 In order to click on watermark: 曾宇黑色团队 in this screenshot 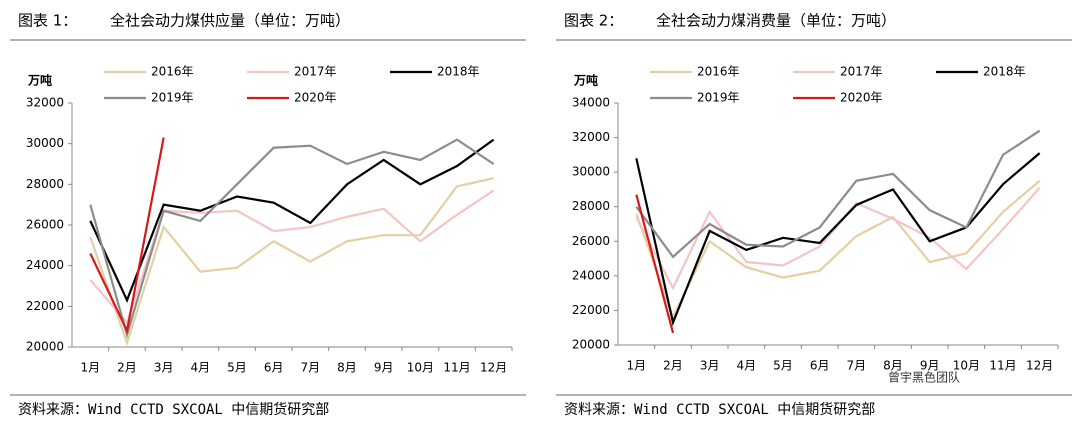, I will do `click(924, 377)`.